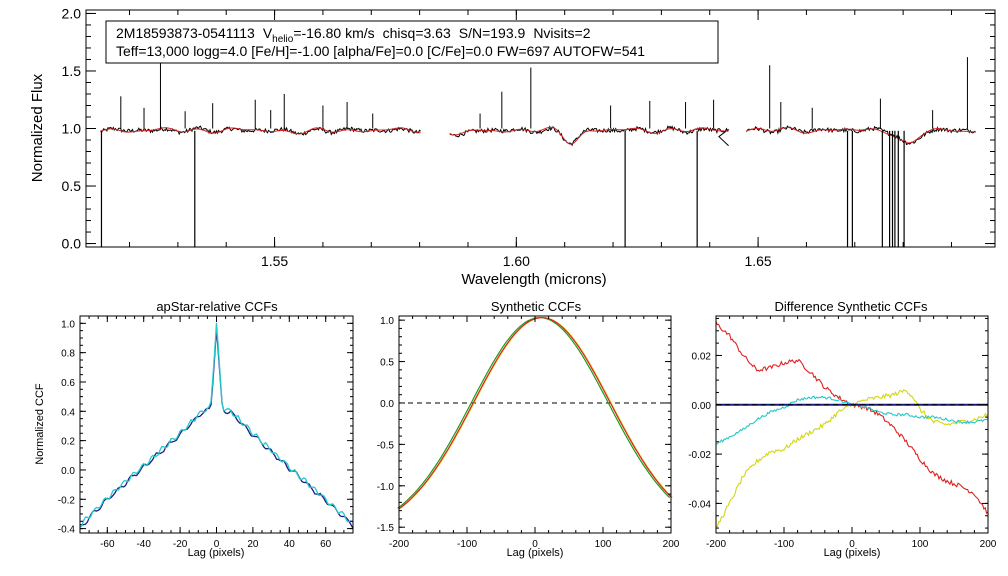 The height and width of the screenshot is (576, 1008). Describe the element at coordinates (467, 544) in the screenshot. I see `synthetic-ccf-xtick-label: -100` at that location.